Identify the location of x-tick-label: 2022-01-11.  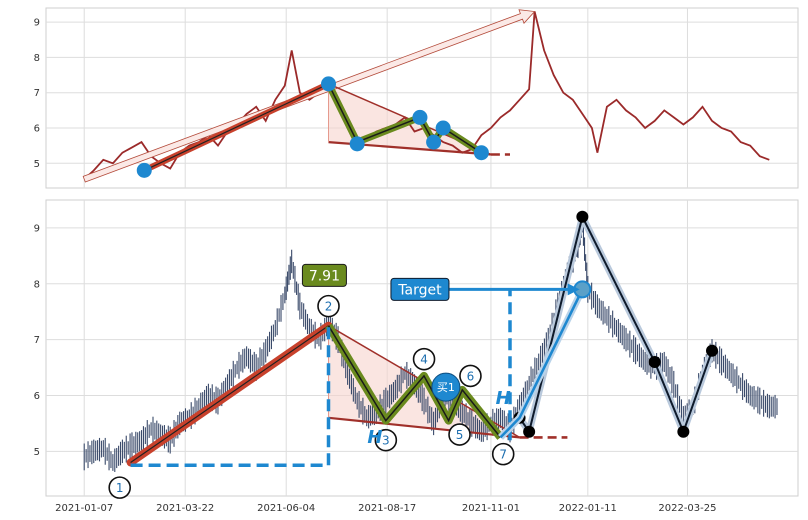
(588, 508).